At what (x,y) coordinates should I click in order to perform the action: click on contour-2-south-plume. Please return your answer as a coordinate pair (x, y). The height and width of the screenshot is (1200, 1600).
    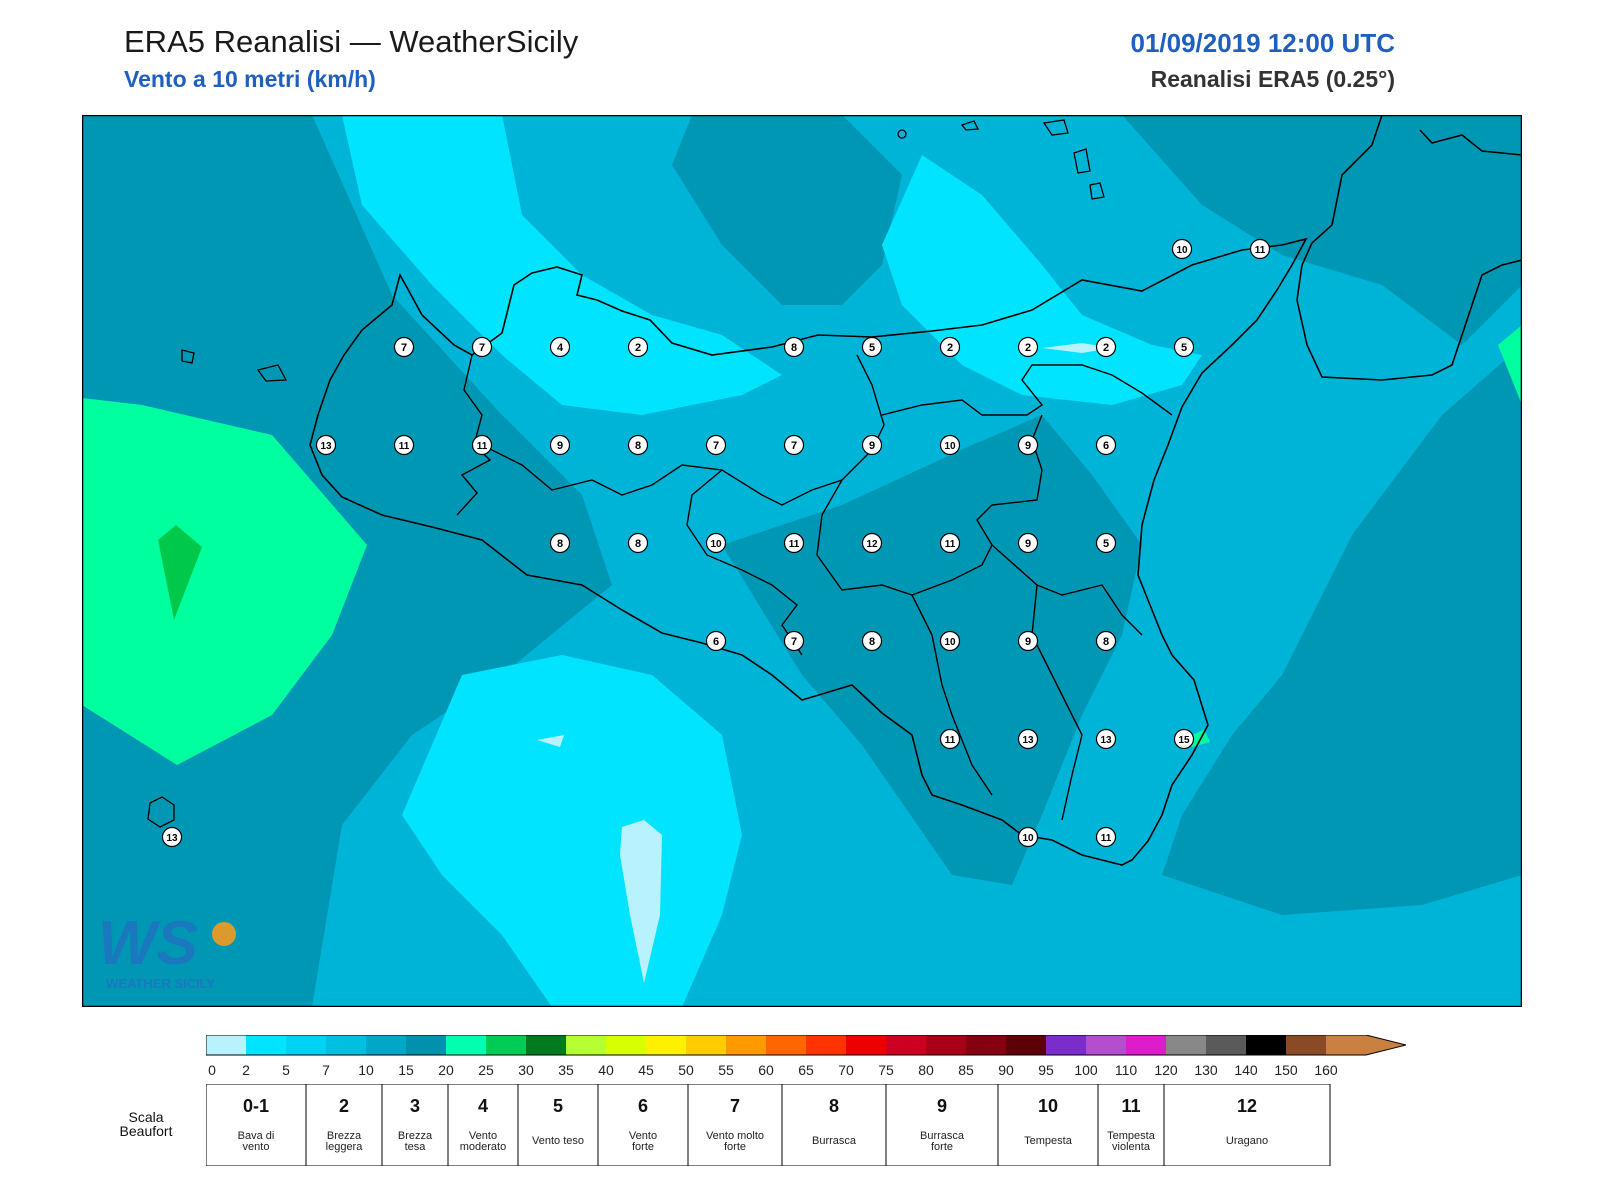
    Looking at the image, I should click on (641, 901).